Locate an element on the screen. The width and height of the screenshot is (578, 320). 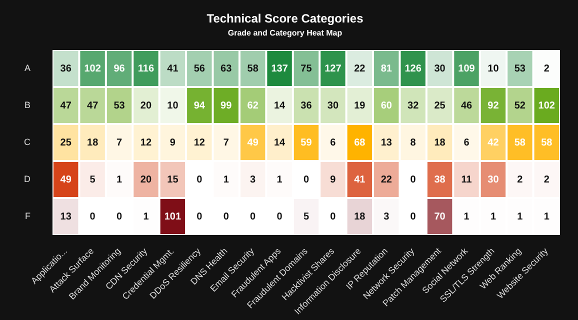
data-label: 52 is located at coordinates (520, 106).